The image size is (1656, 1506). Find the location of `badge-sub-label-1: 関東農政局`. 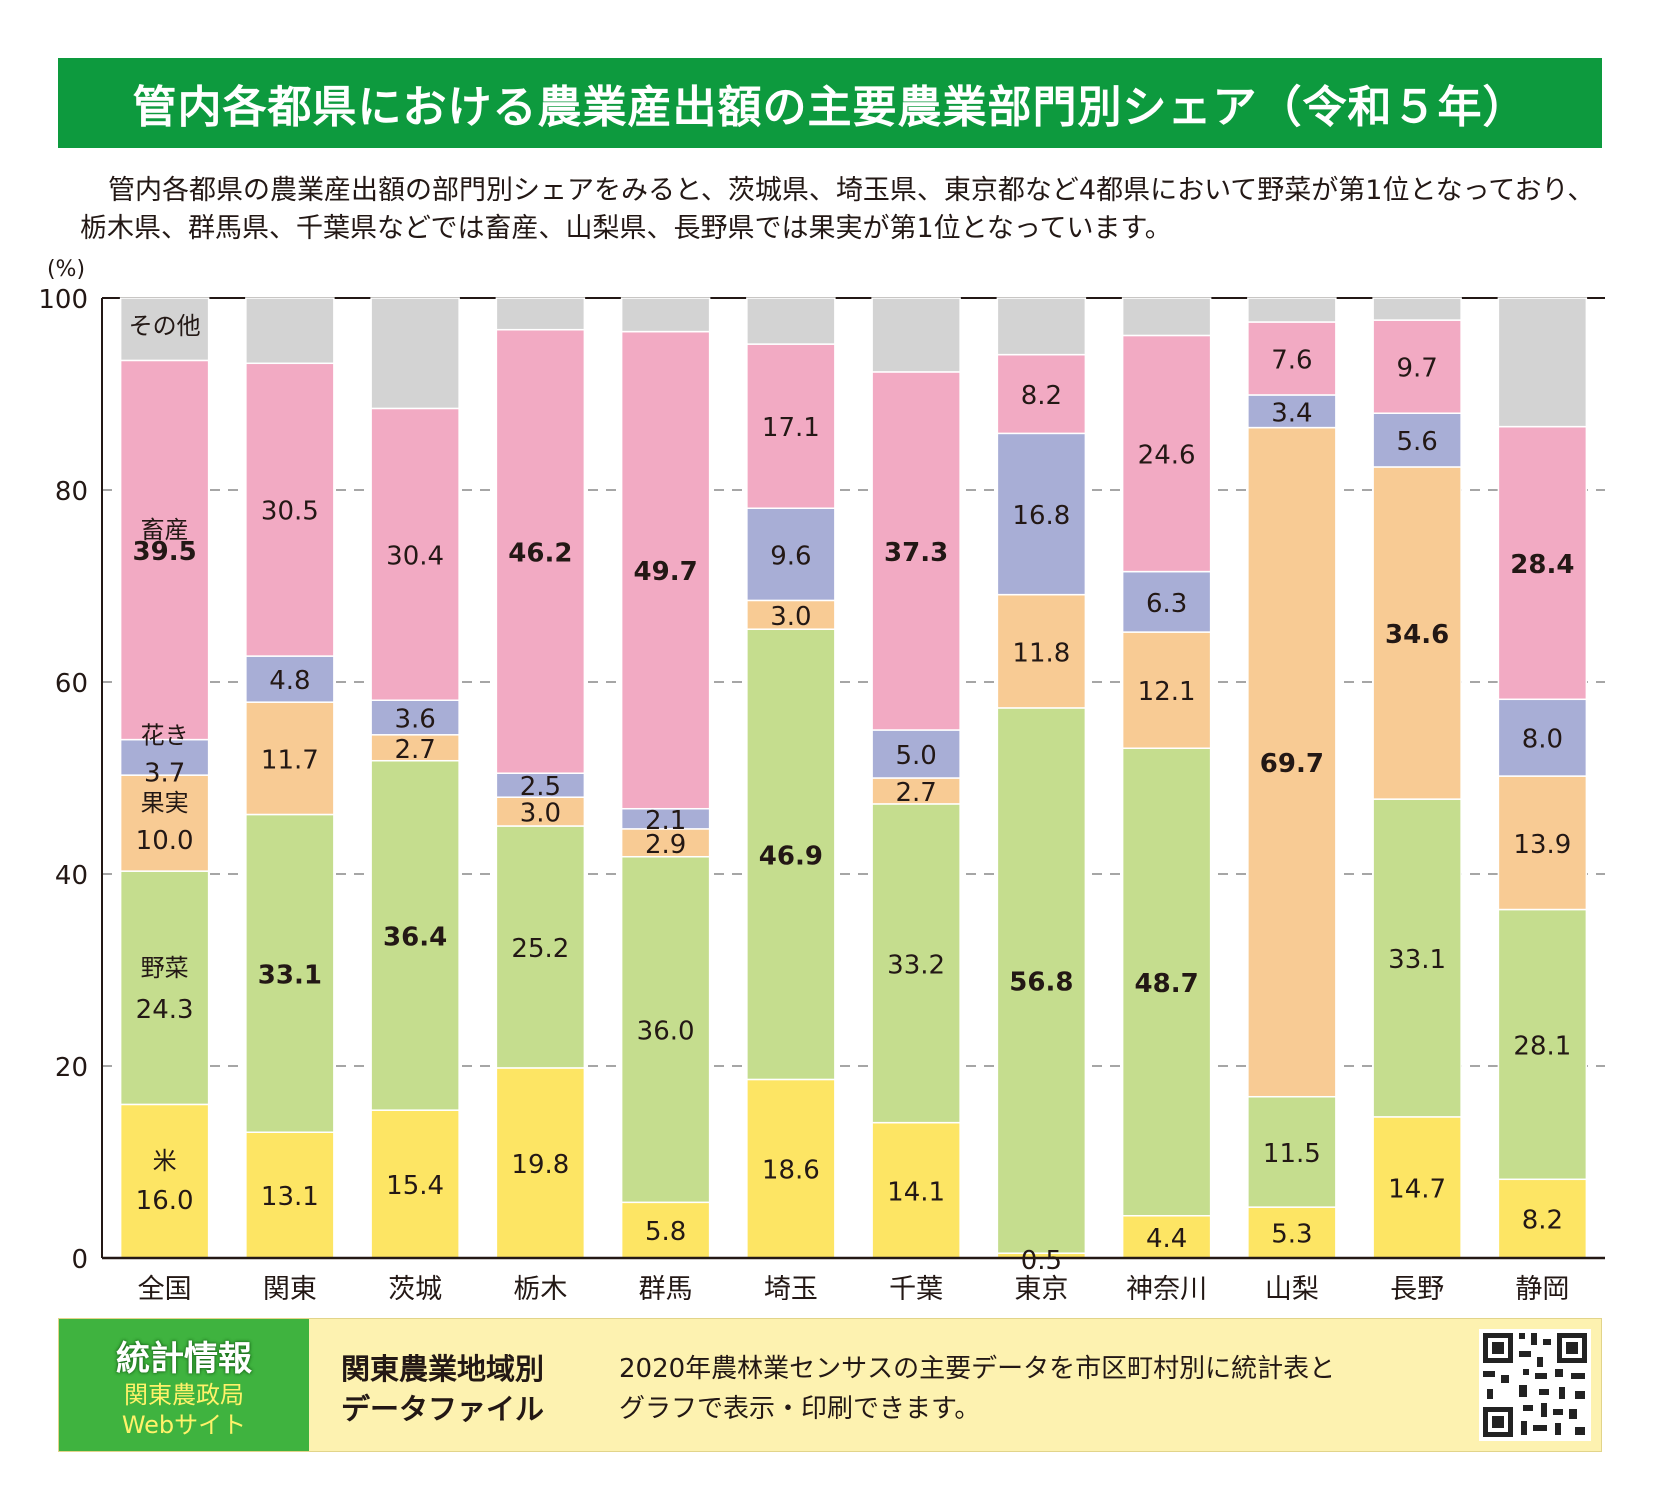

badge-sub-label-1: 関東農政局 is located at coordinates (184, 1395).